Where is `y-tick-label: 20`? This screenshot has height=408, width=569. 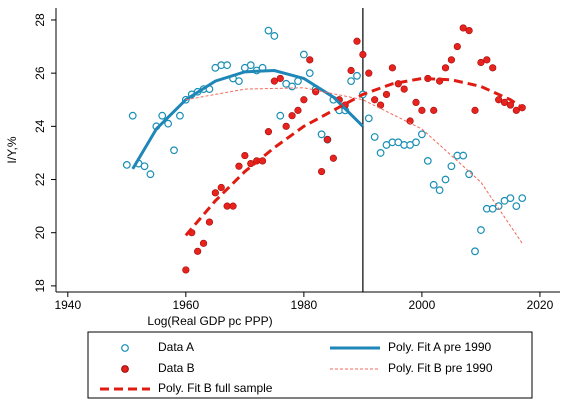 y-tick-label: 20 is located at coordinates (40, 233).